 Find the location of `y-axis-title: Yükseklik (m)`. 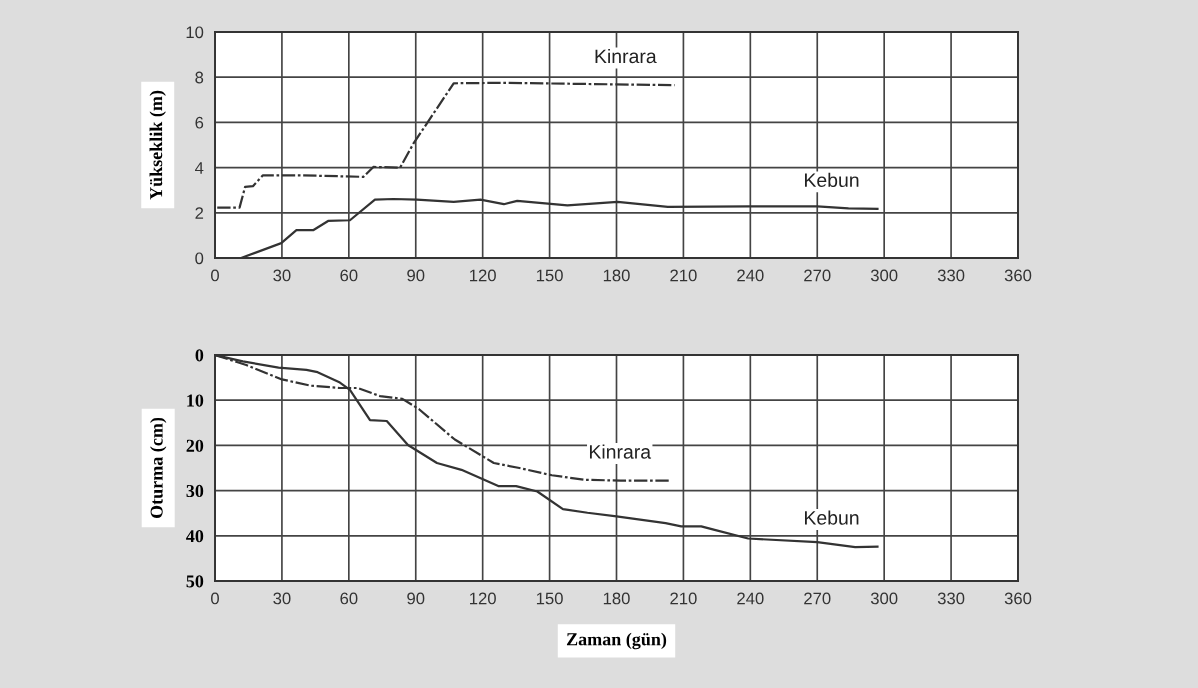

y-axis-title: Yükseklik (m) is located at coordinates (157, 145).